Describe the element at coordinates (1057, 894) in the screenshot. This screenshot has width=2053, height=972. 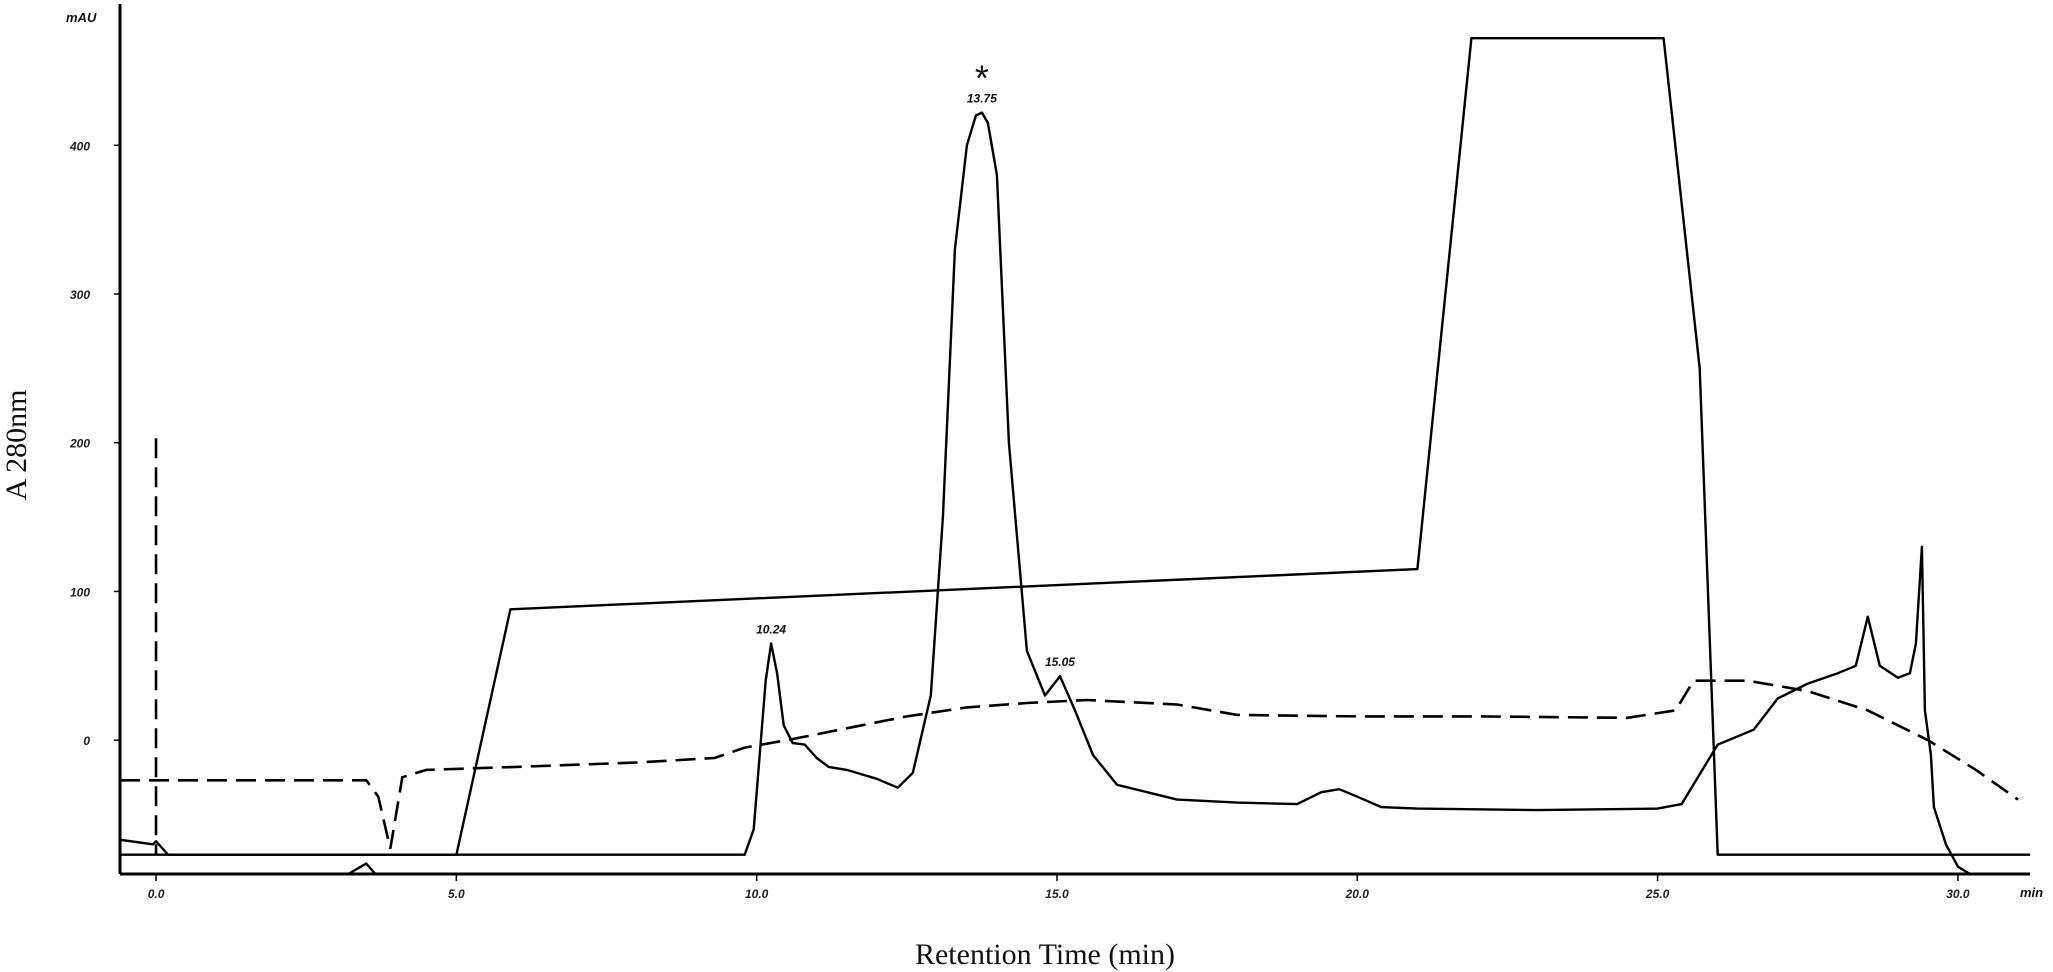
I see `x-tick-label: 15.0` at that location.